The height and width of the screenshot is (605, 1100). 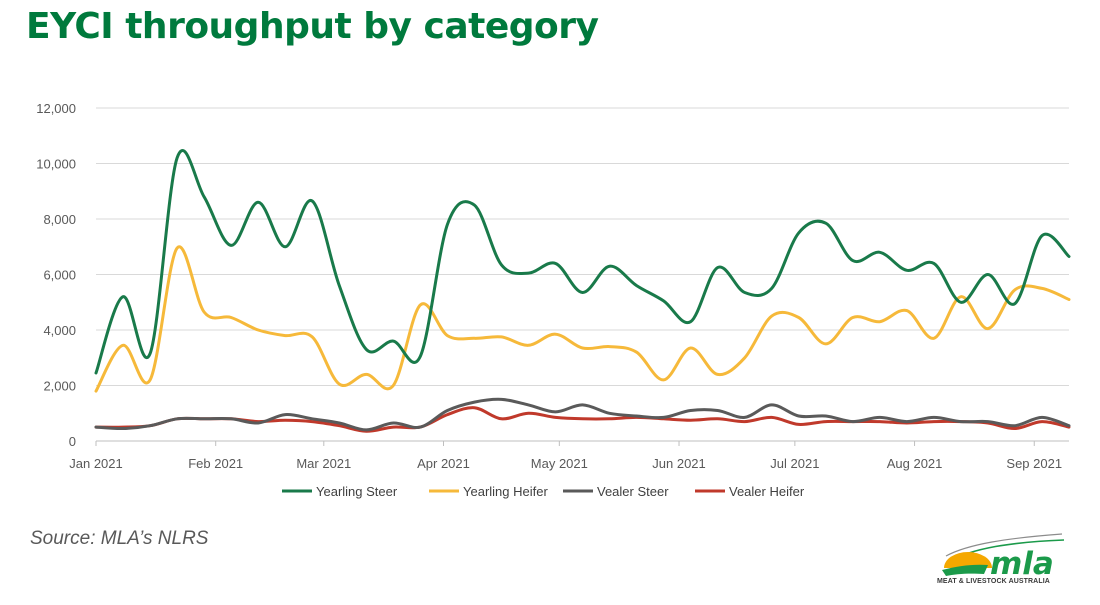 I want to click on y-tick-label: 12,000, so click(x=56, y=108).